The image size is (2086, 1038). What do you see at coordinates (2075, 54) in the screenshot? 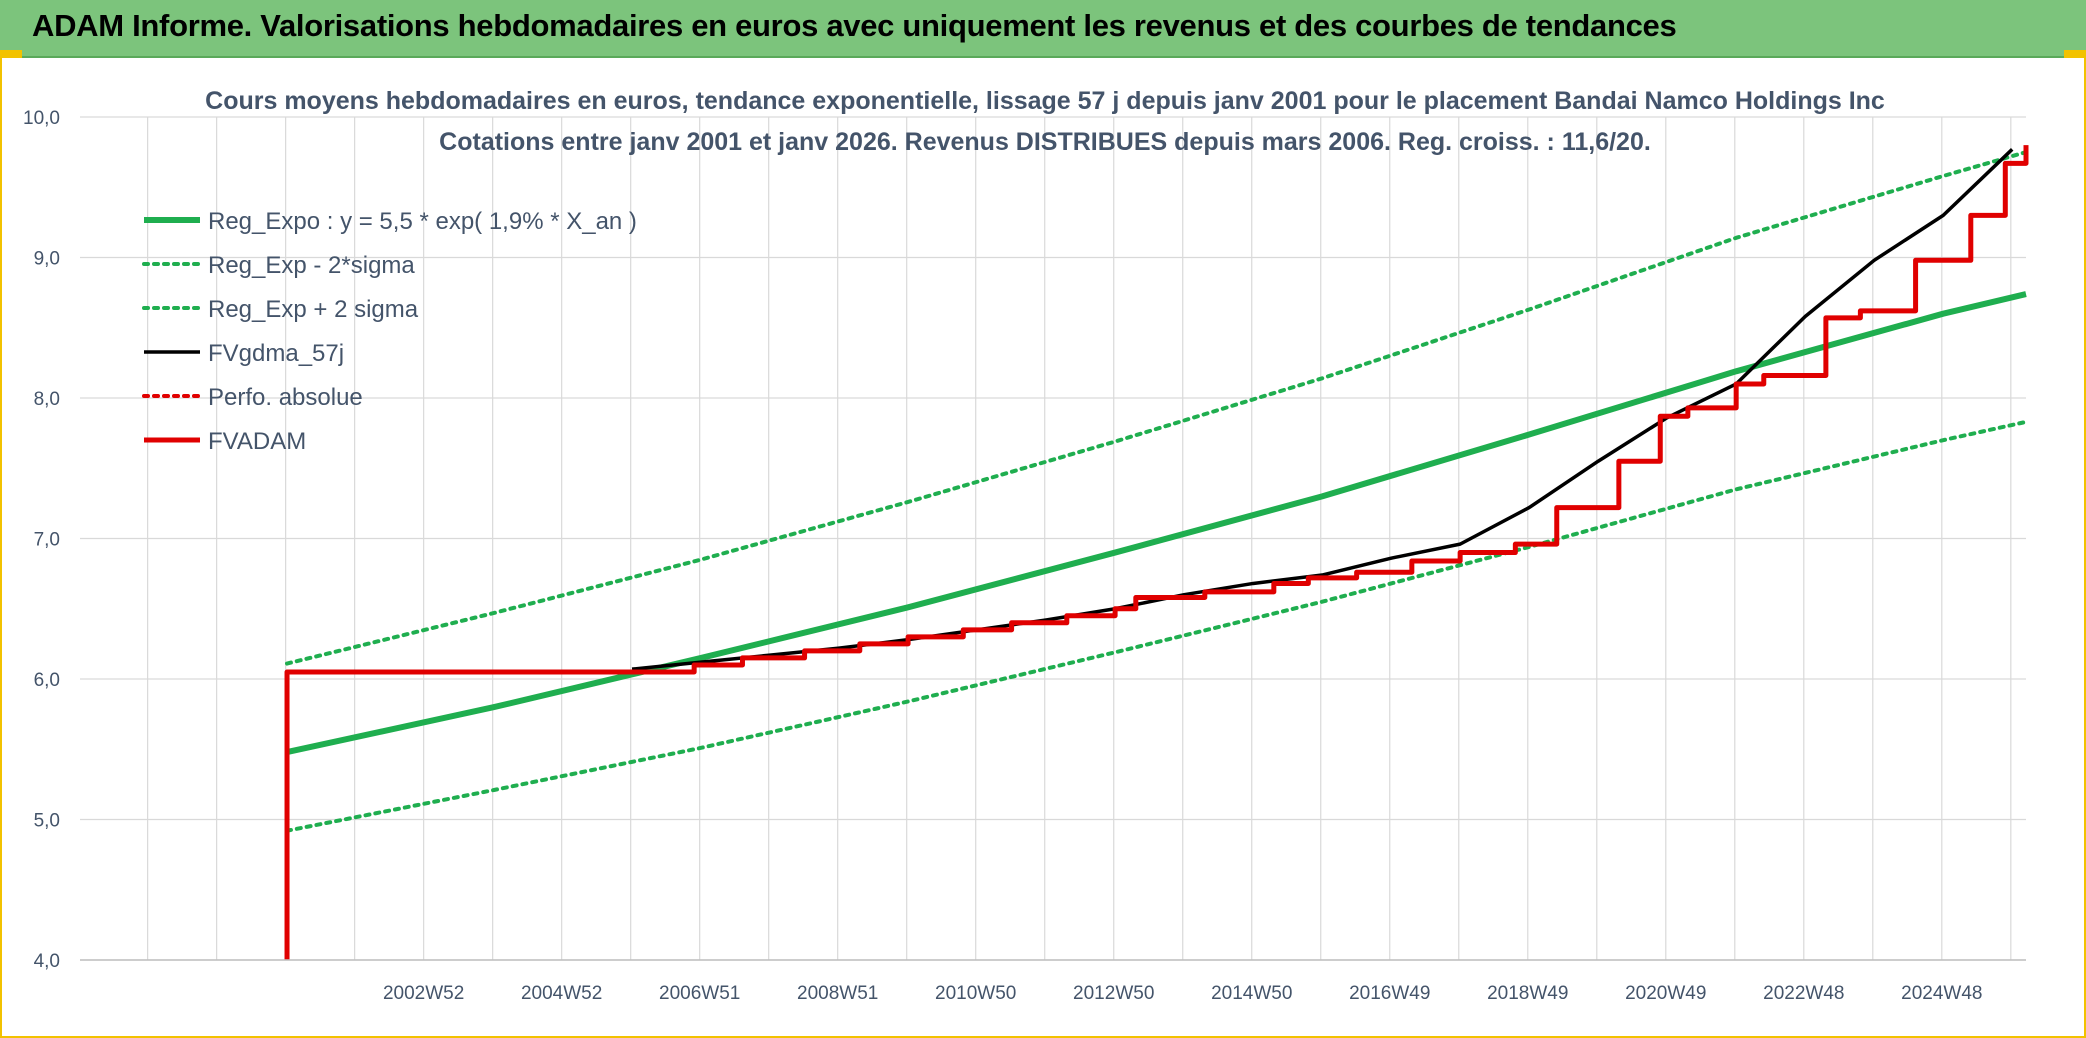
I see `frame-corner-right` at bounding box center [2075, 54].